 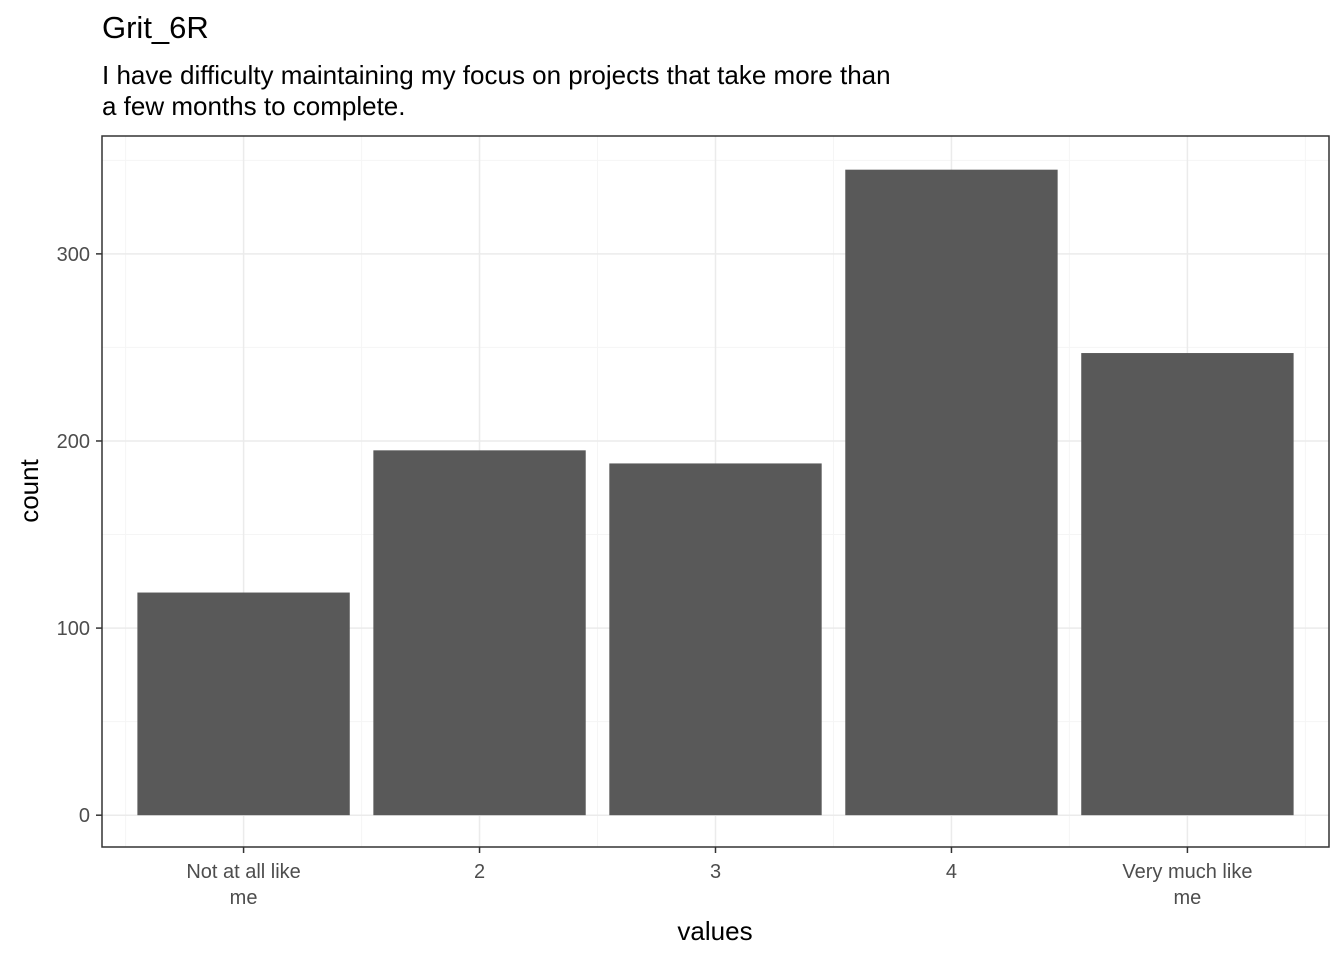 What do you see at coordinates (714, 931) in the screenshot?
I see `x-axis-title: values` at bounding box center [714, 931].